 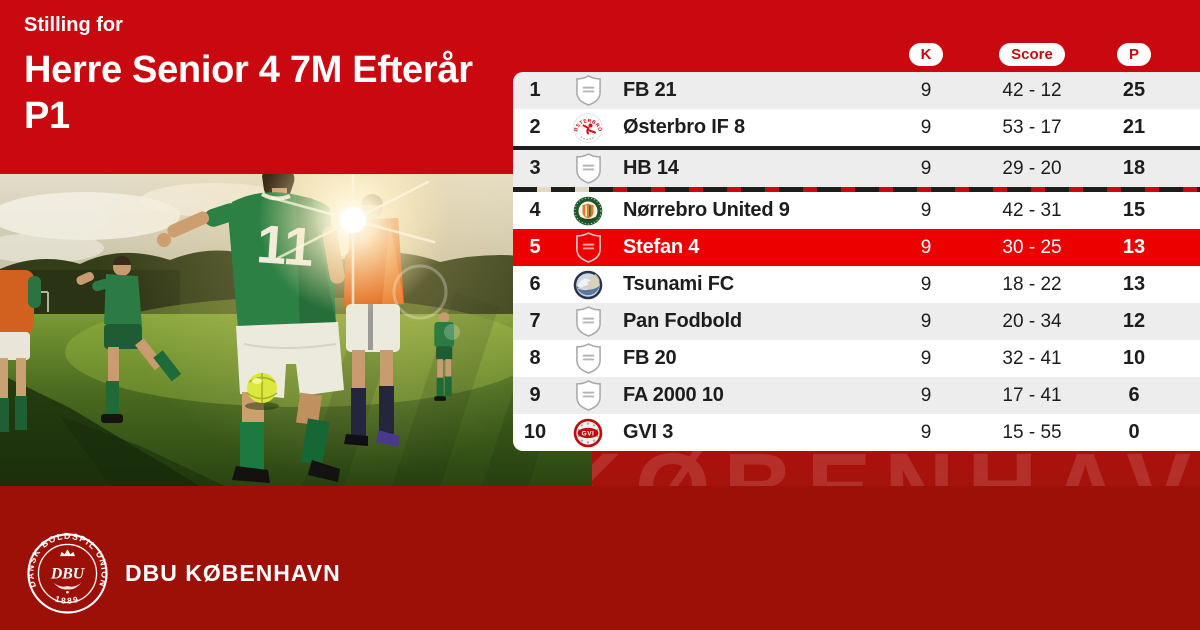 What do you see at coordinates (678, 284) in the screenshot?
I see `team-name: Tsunami FC` at bounding box center [678, 284].